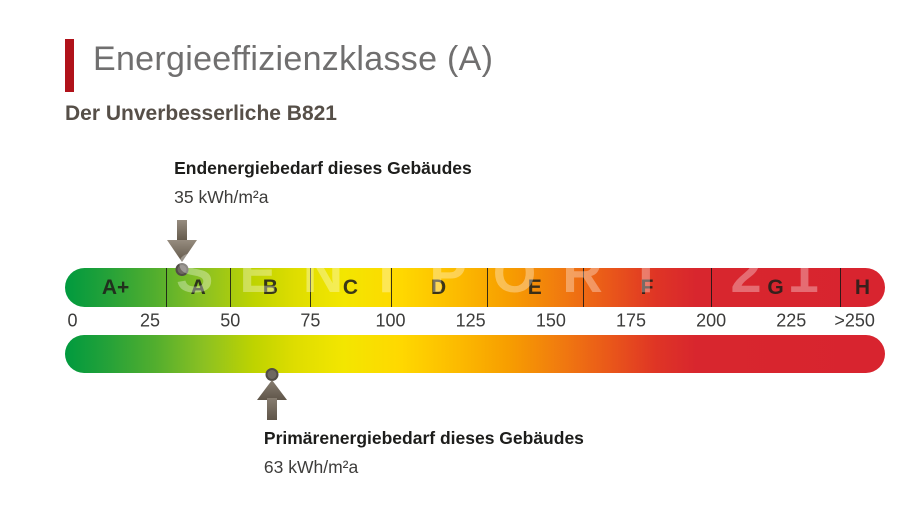 The image size is (902, 507). Describe the element at coordinates (310, 320) in the screenshot. I see `scale-tick: 75` at that location.